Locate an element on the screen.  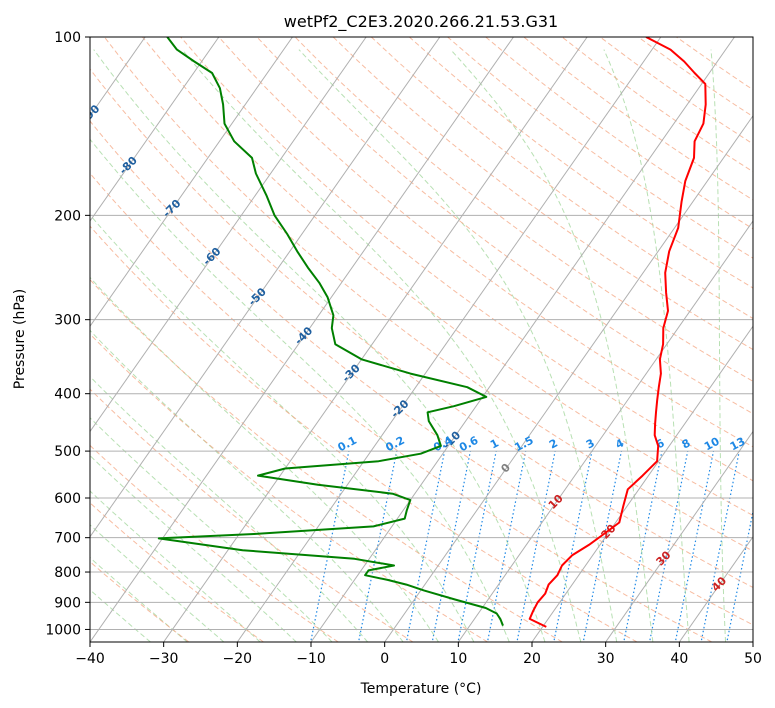
y-tick-label: 900 is located at coordinates (67, 603).